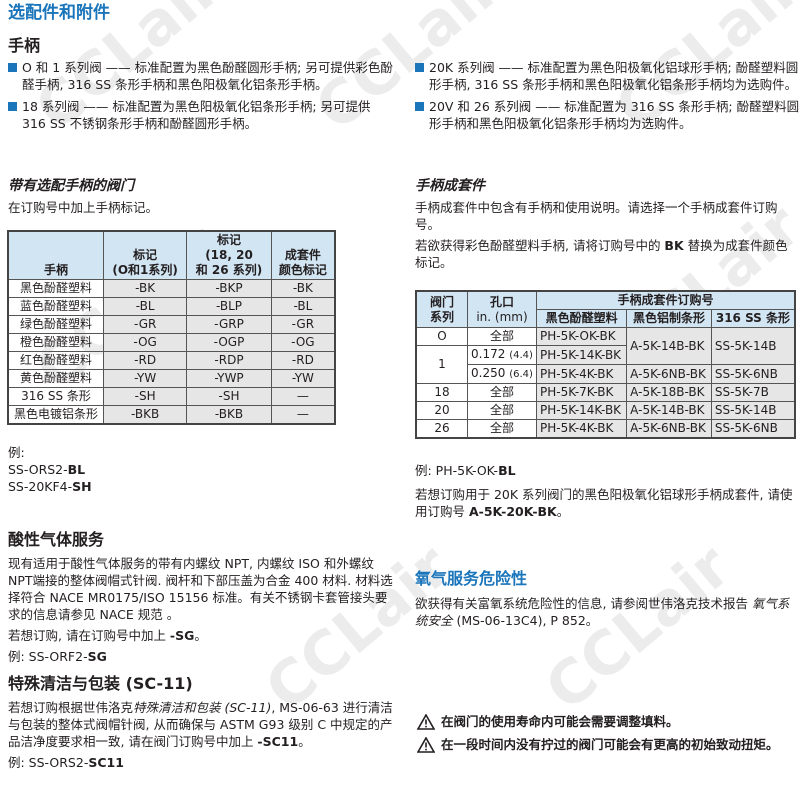  Describe the element at coordinates (666, 300) in the screenshot. I see `column-group-header: 手柄成套件订购号` at that location.